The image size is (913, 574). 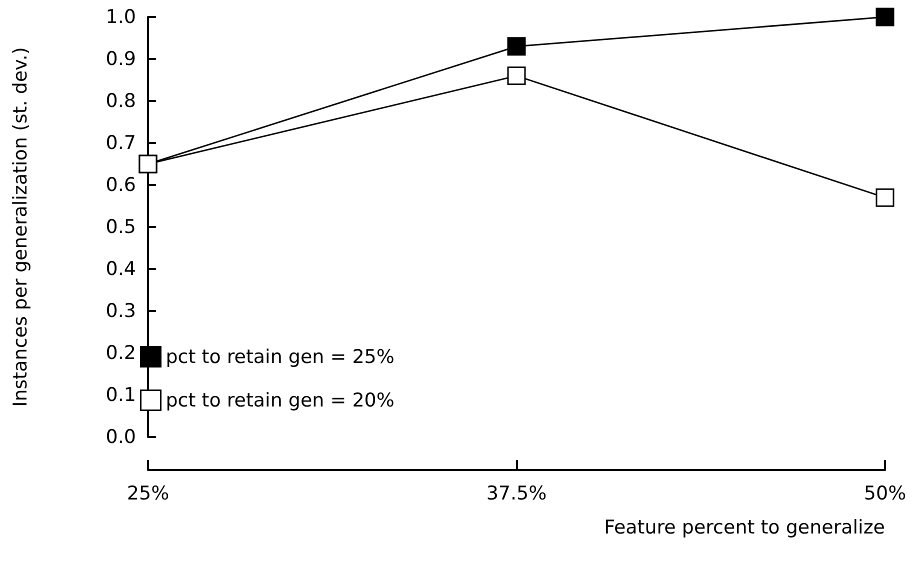 What do you see at coordinates (121, 269) in the screenshot?
I see `y-tick-label: 0.4` at bounding box center [121, 269].